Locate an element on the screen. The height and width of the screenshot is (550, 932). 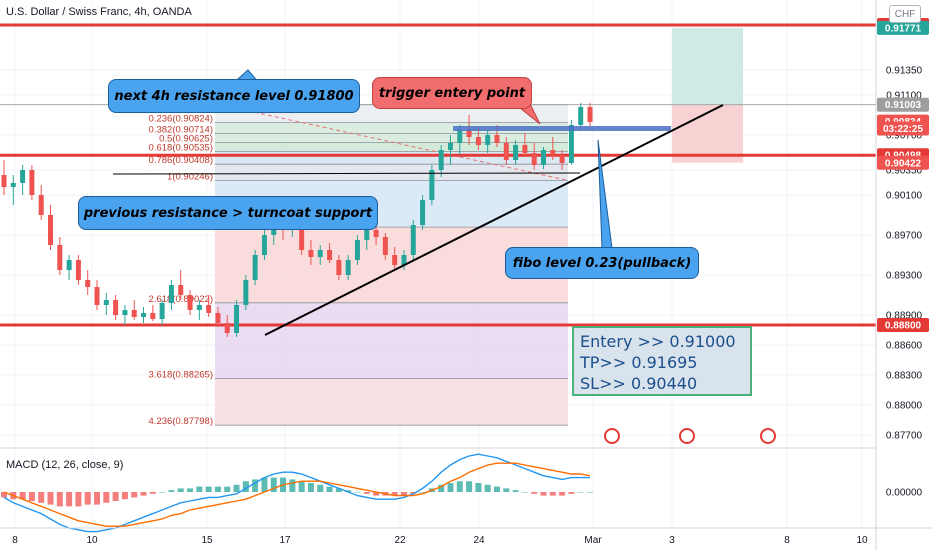
fib-label: 0.618(0.90535) is located at coordinates (181, 148).